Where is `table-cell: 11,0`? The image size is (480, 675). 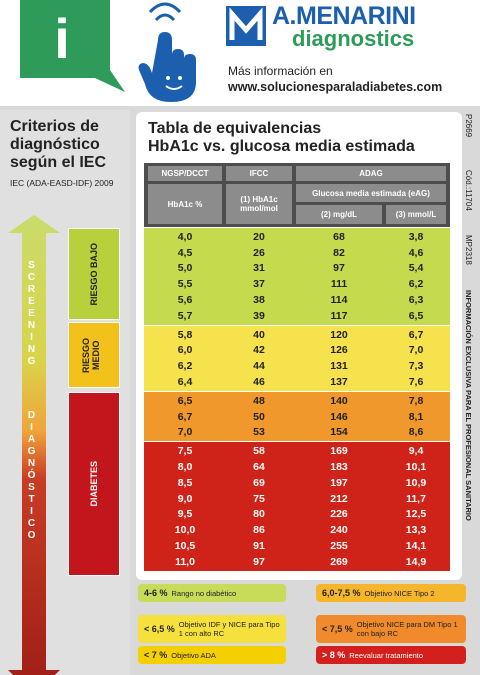
table-cell: 11,0 is located at coordinates (185, 561).